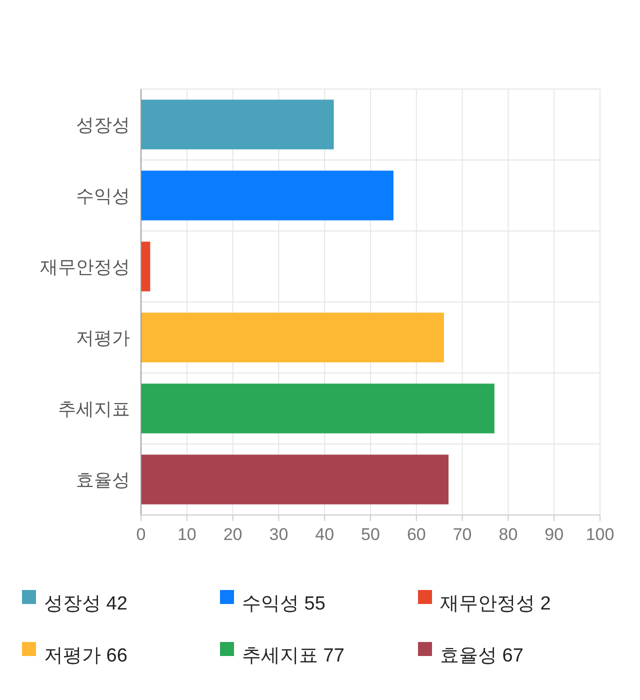 The width and height of the screenshot is (640, 700). Describe the element at coordinates (462, 534) in the screenshot. I see `x-tick-label: 70` at that location.